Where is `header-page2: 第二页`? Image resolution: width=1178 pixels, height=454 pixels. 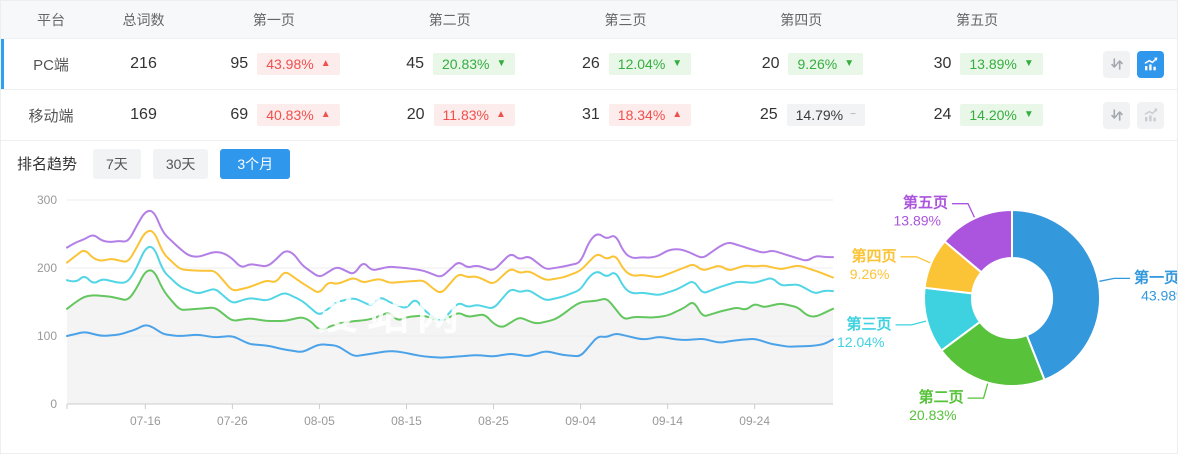 header-page2: 第二页 is located at coordinates (449, 19).